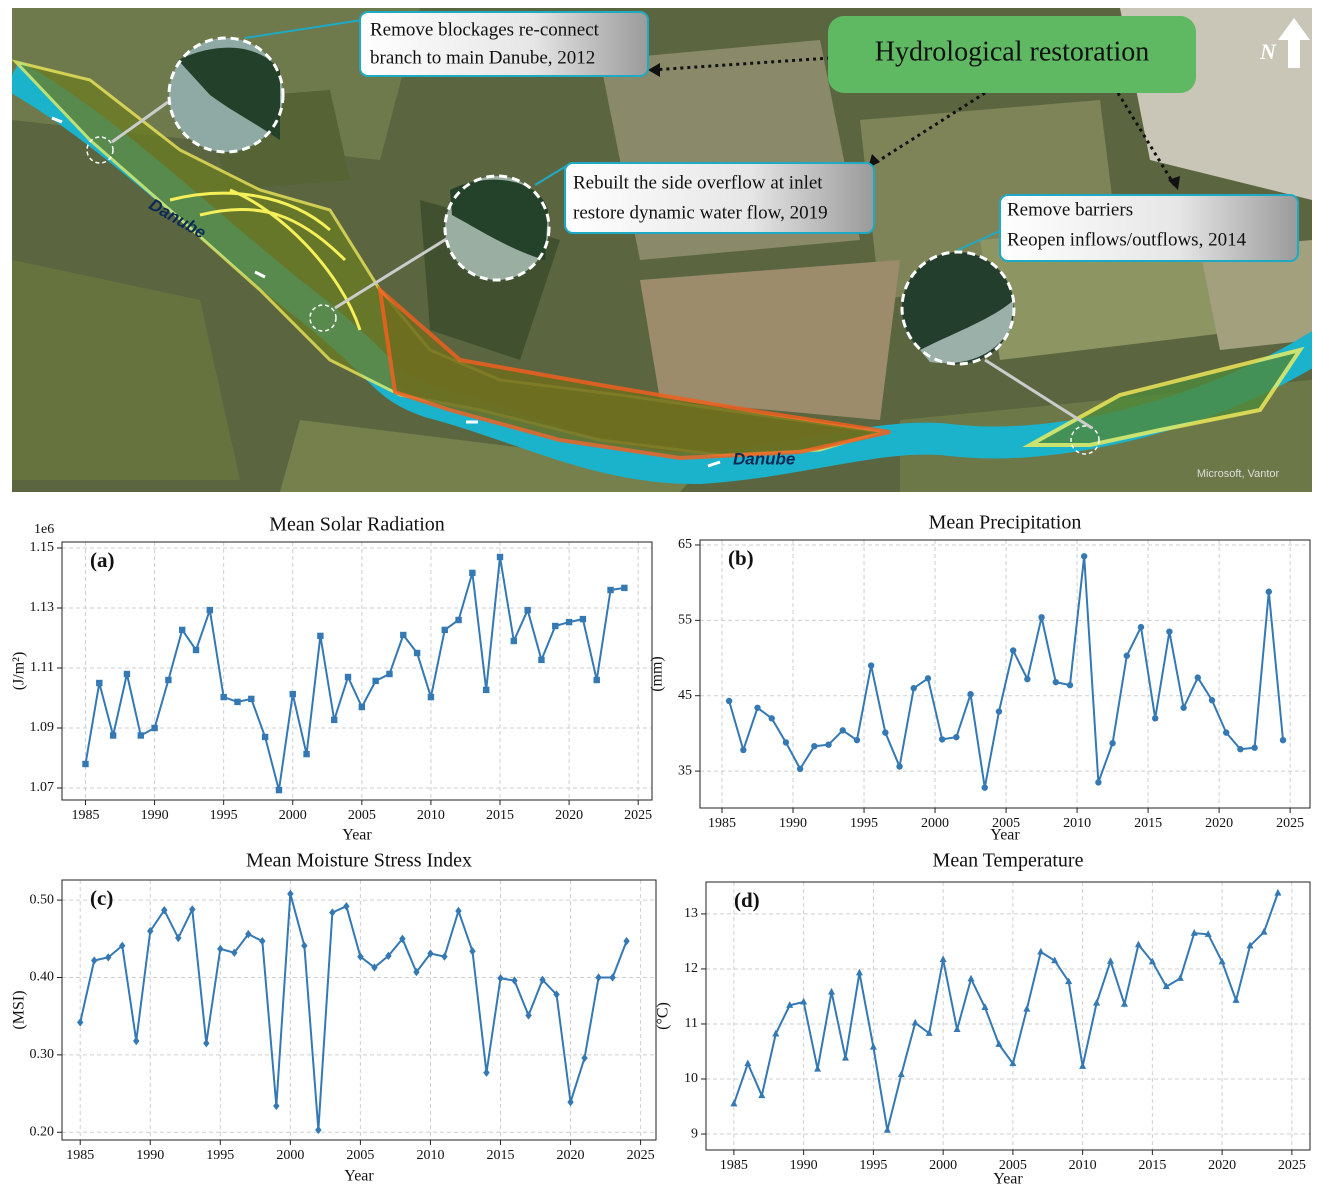 This screenshot has height=1200, width=1324. I want to click on chart-title: Mean Moisture Stress Index, so click(359, 861).